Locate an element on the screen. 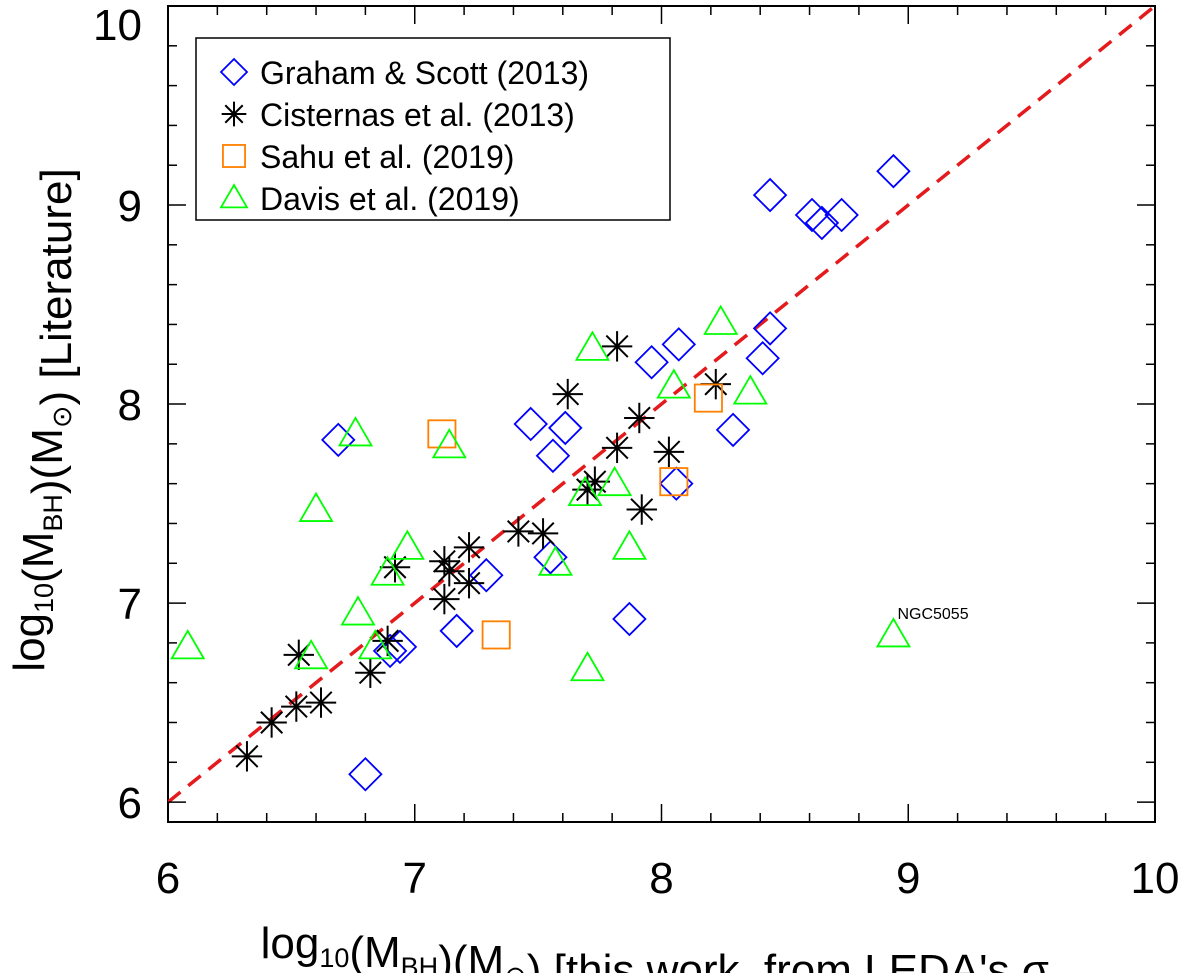  x-tick-label: 9 is located at coordinates (908, 878).